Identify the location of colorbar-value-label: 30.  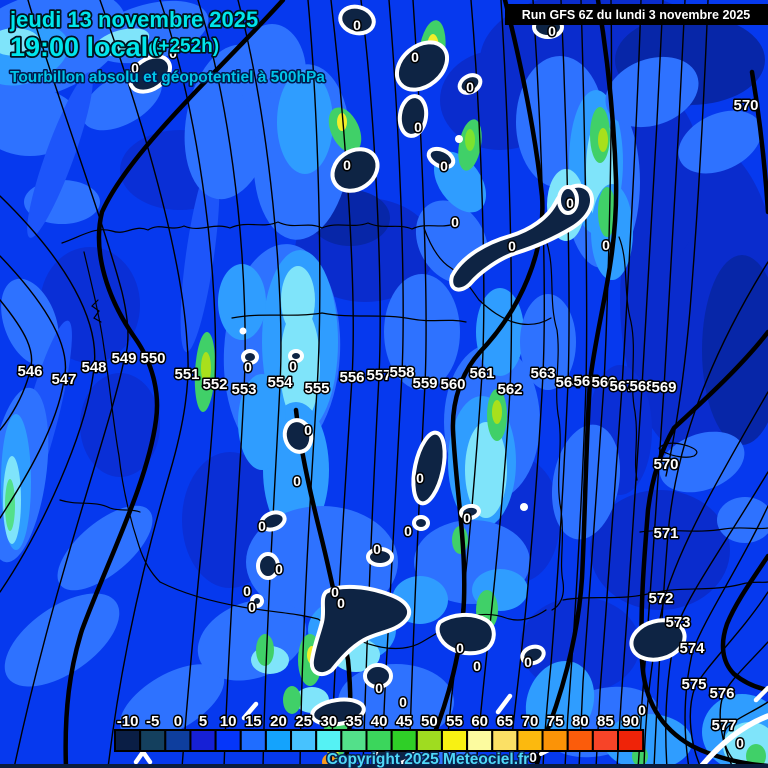
(328, 721).